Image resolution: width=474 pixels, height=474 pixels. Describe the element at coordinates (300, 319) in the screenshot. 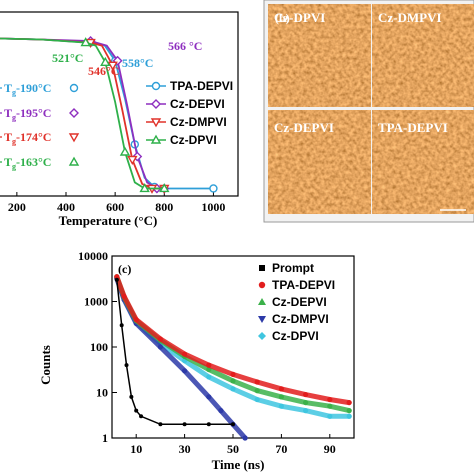

I see `panel-c-legend-label: Cz-DMPVI` at that location.